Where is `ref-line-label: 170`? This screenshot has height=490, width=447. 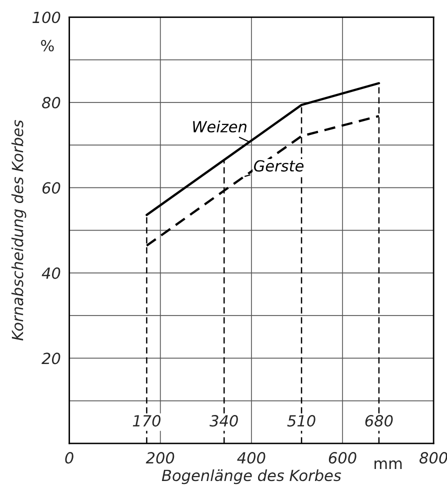 ref-line-label: 170 is located at coordinates (146, 421).